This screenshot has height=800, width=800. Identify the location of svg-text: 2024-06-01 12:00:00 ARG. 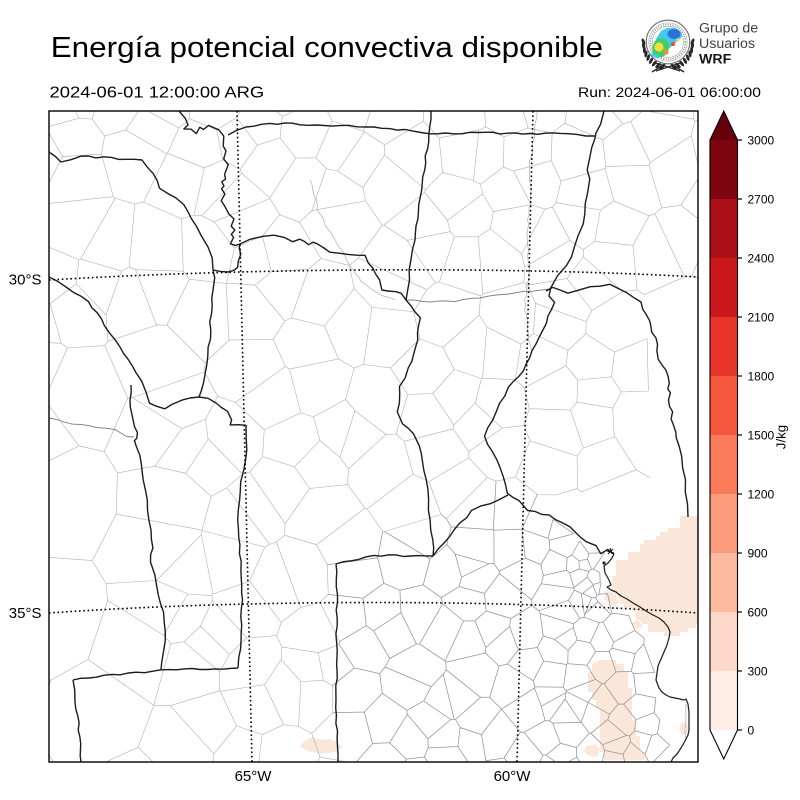
(157, 92).